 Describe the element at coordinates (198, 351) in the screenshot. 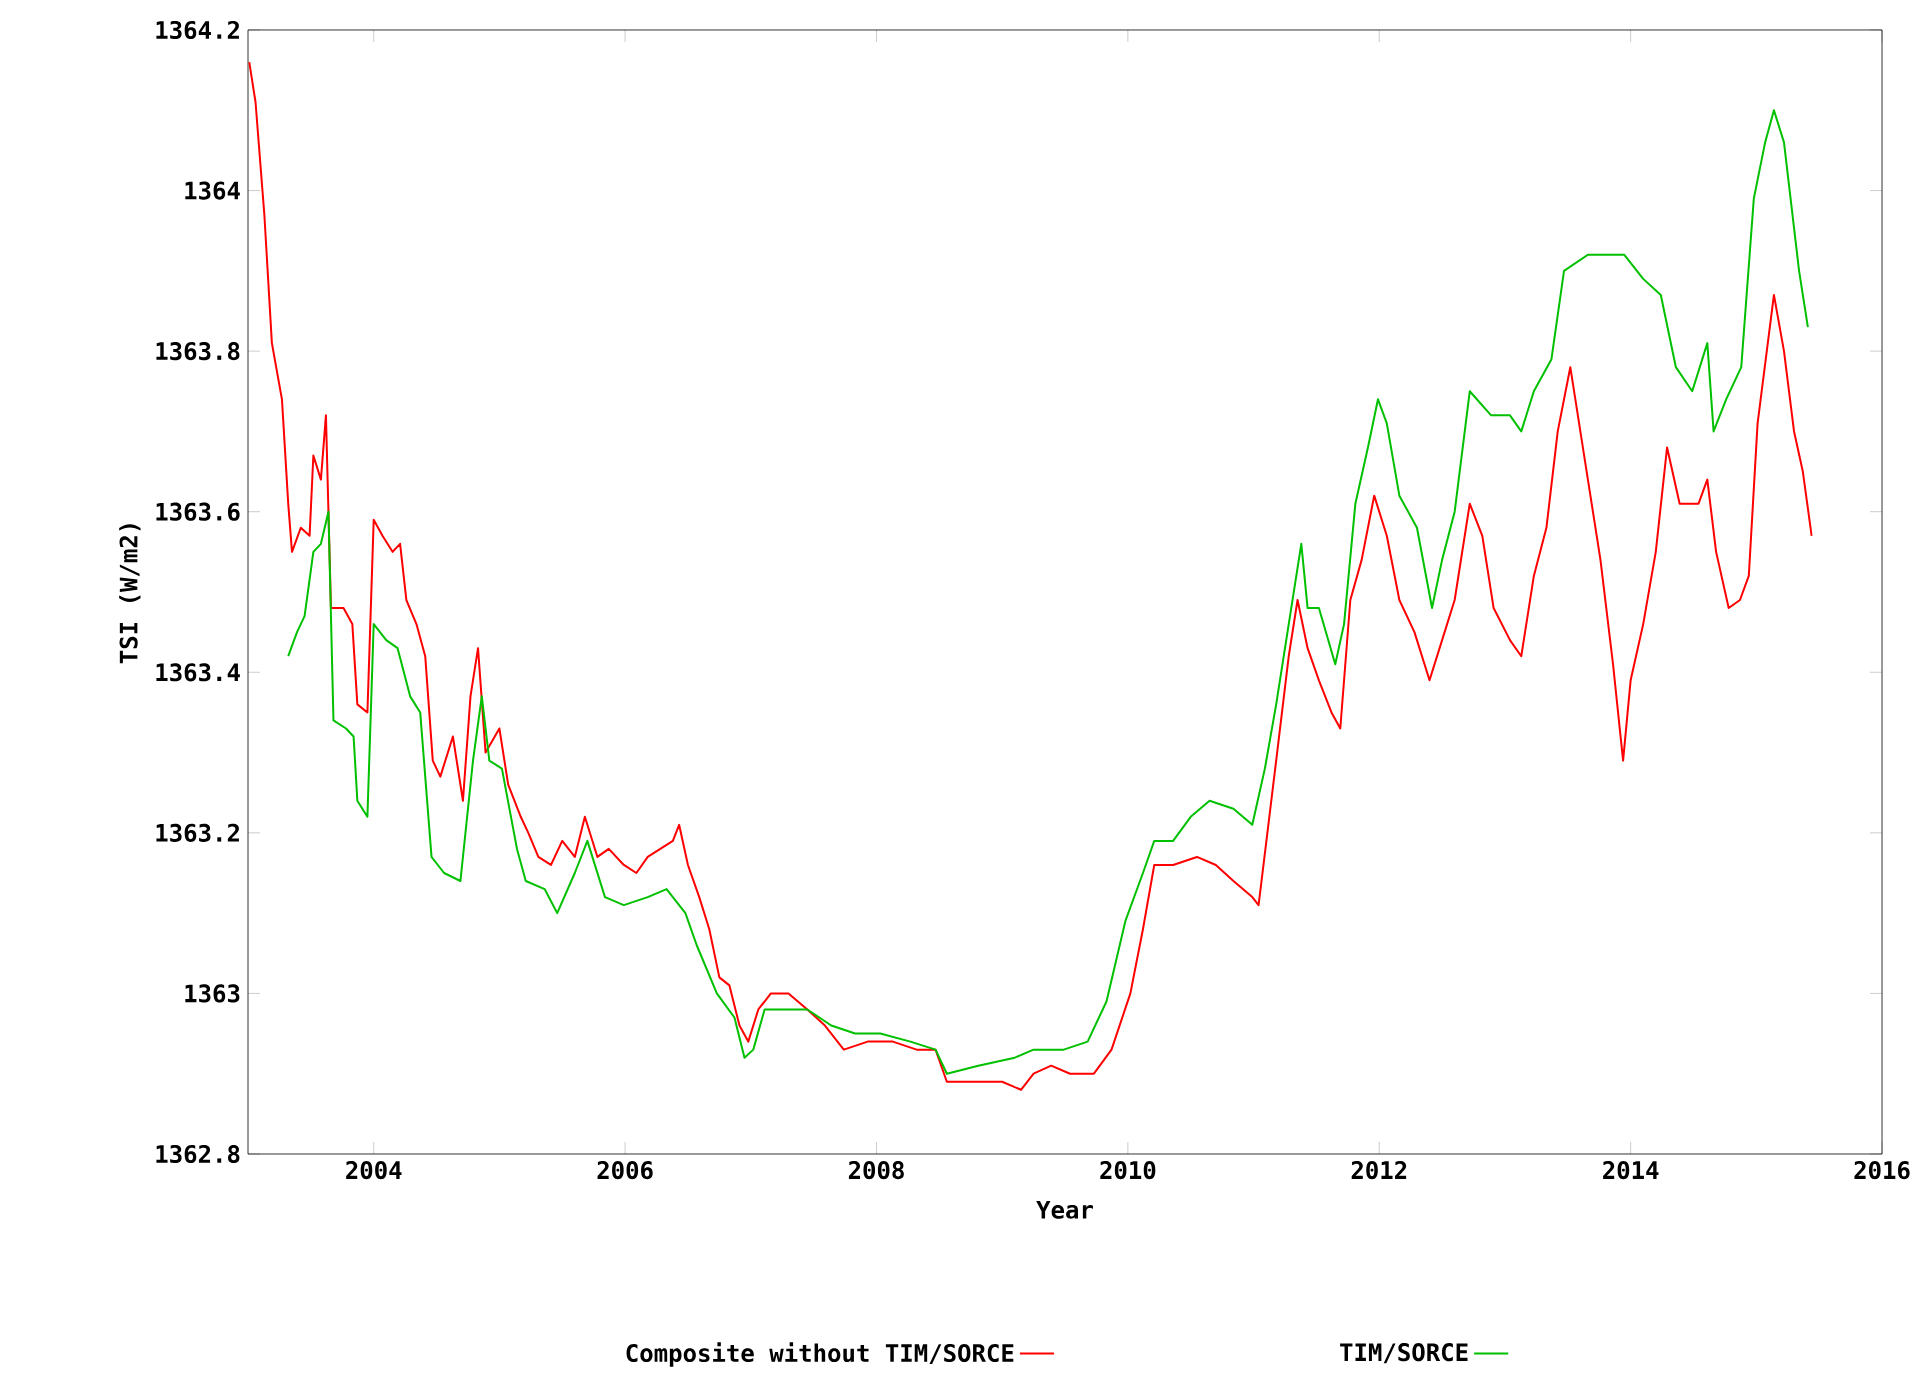

I see `y-tick-label: 1363.8` at that location.